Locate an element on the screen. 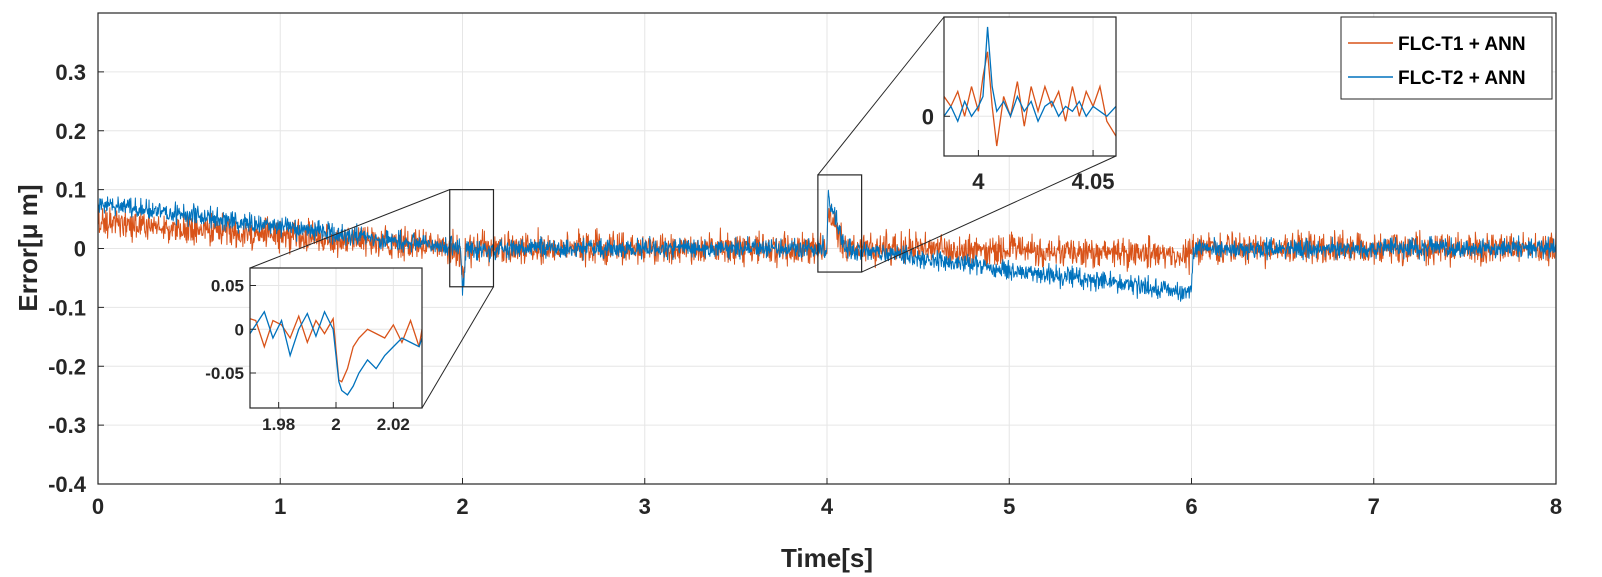 The height and width of the screenshot is (577, 1602). inset-2s-x-tick-label-0: 1.98 is located at coordinates (278, 424).